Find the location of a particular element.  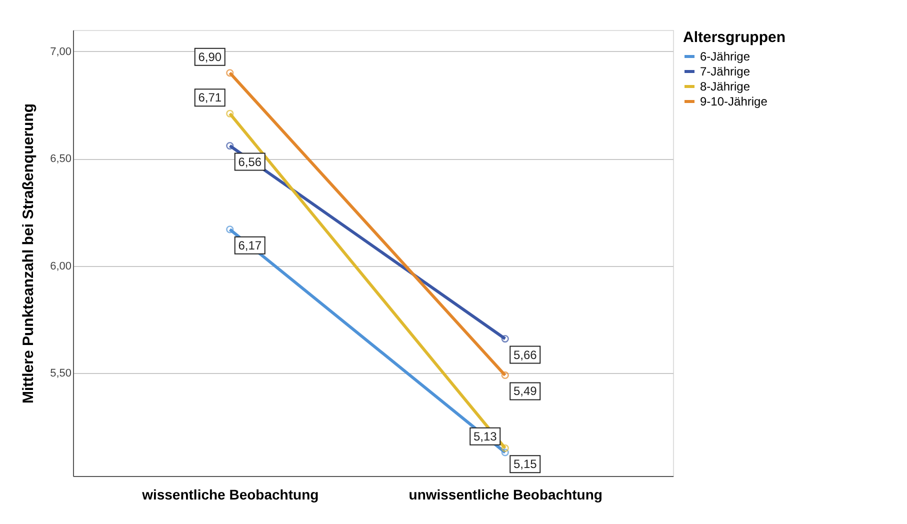

legend-label: 9-10-Jährige is located at coordinates (734, 101).